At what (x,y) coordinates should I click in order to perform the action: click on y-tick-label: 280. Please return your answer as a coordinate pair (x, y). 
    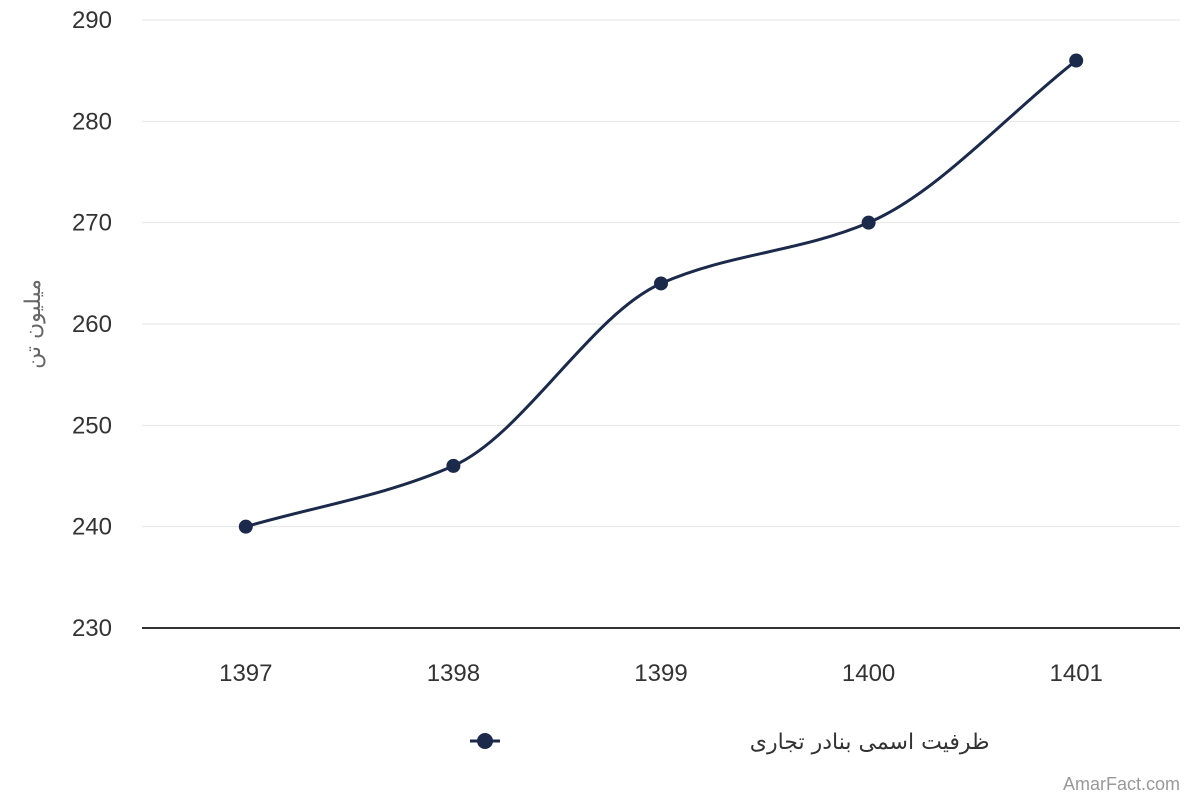
    Looking at the image, I should click on (92, 121).